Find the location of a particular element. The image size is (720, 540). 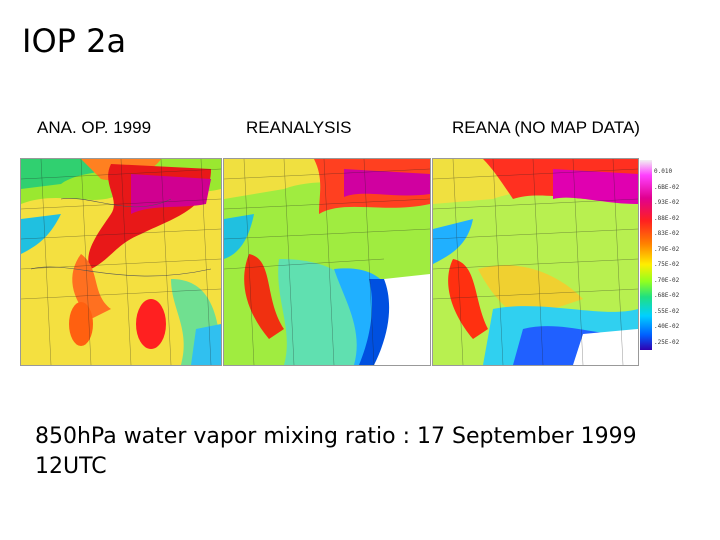

colorbar-tick: 0.010 is located at coordinates (663, 171).